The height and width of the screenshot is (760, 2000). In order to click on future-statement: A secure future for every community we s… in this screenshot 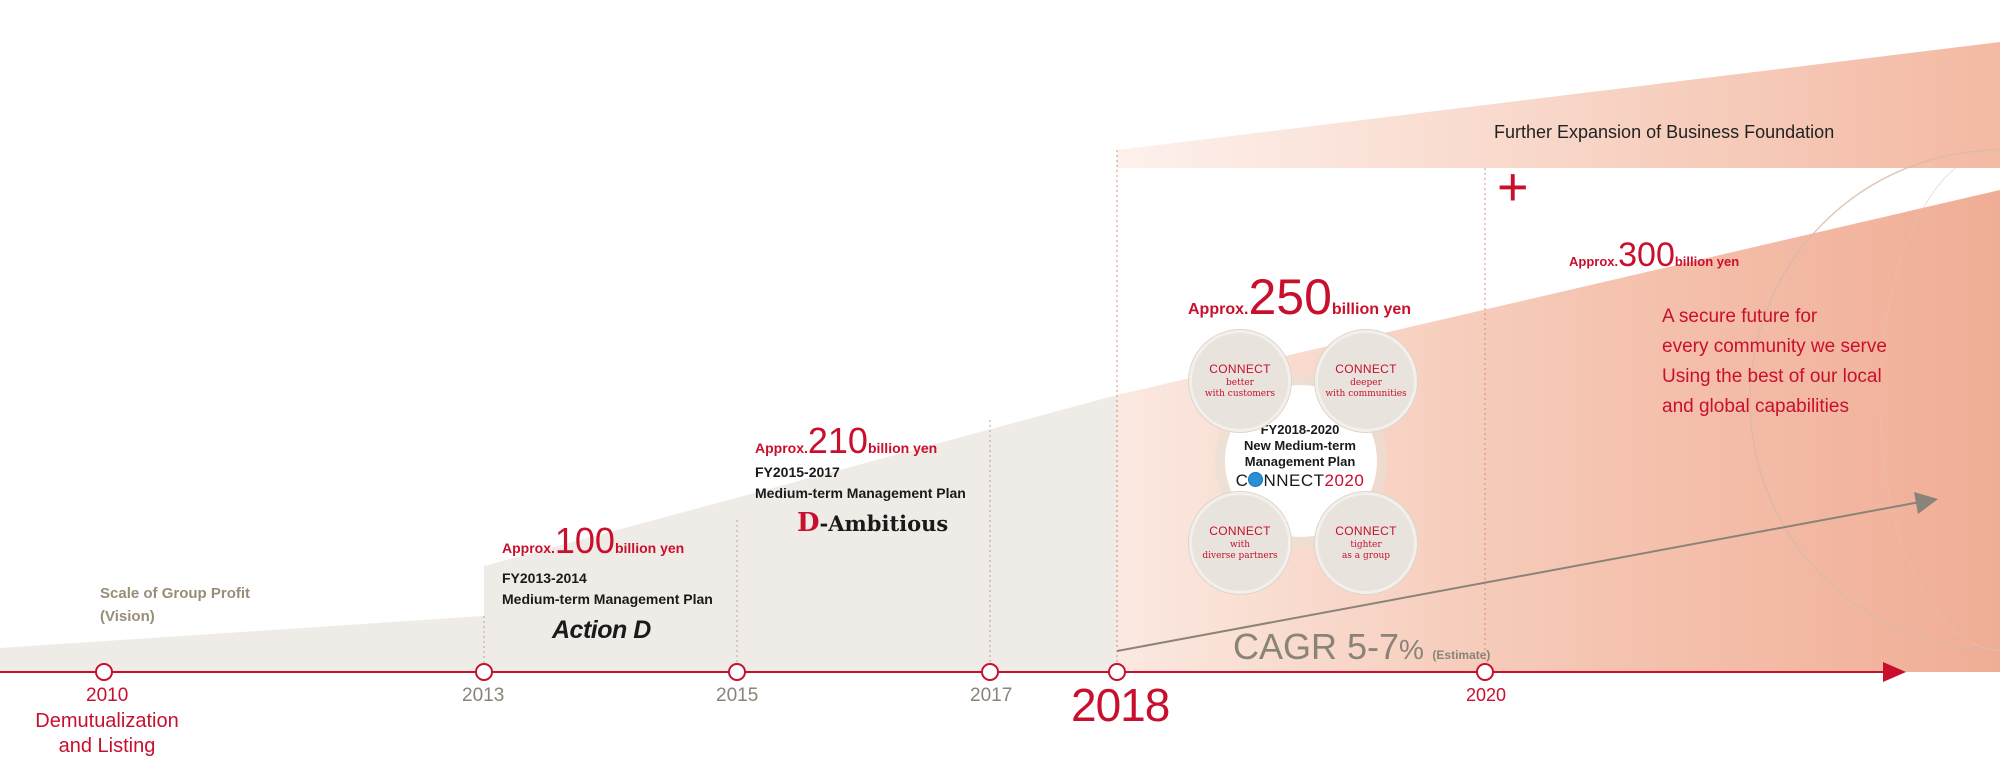, I will do `click(1774, 361)`.